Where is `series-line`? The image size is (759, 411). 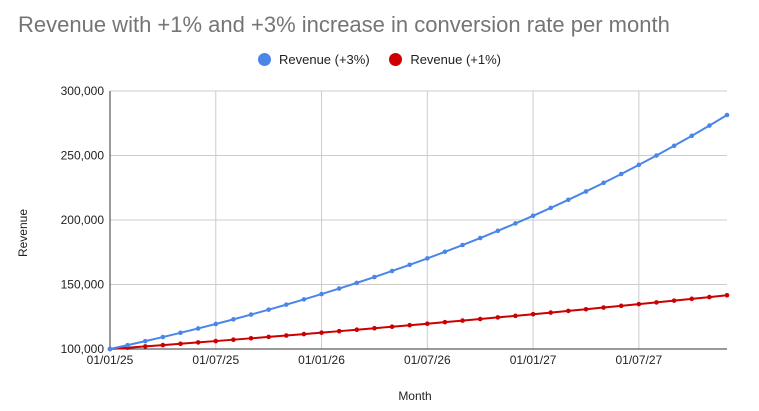
series-line is located at coordinates (418, 322).